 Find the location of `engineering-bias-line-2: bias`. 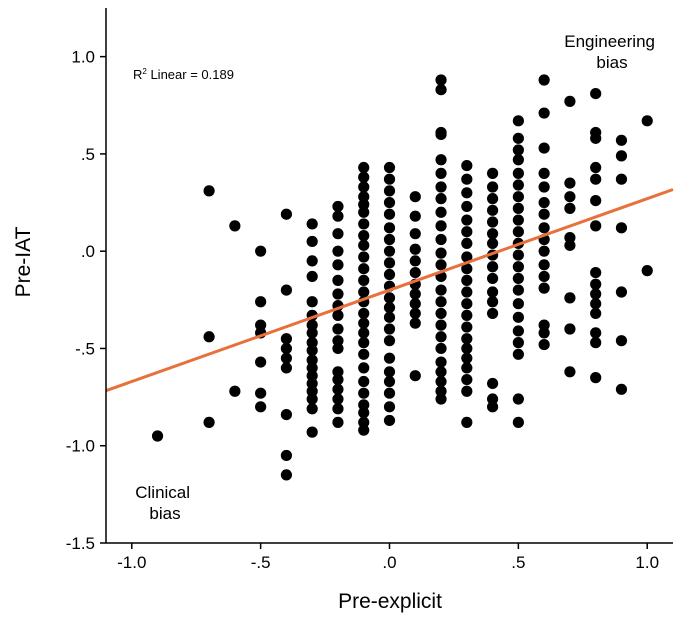

engineering-bias-line-2: bias is located at coordinates (611, 62).